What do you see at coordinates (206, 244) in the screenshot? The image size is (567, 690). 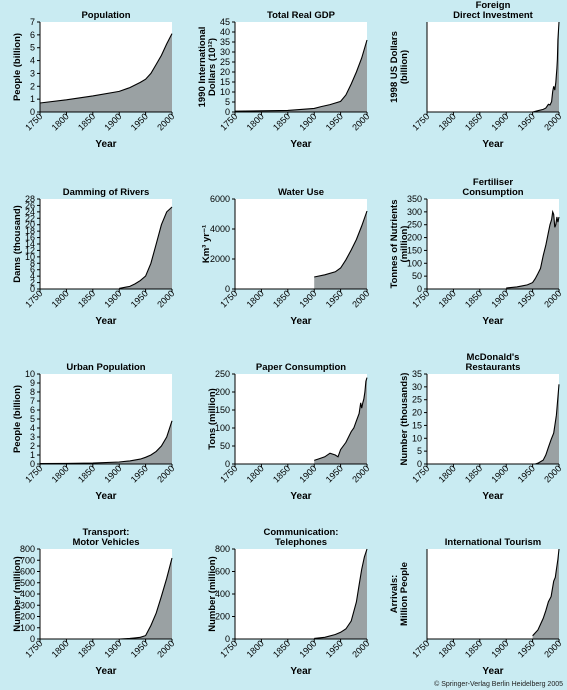 I see `y-axis-label: Km³ yr⁻¹` at bounding box center [206, 244].